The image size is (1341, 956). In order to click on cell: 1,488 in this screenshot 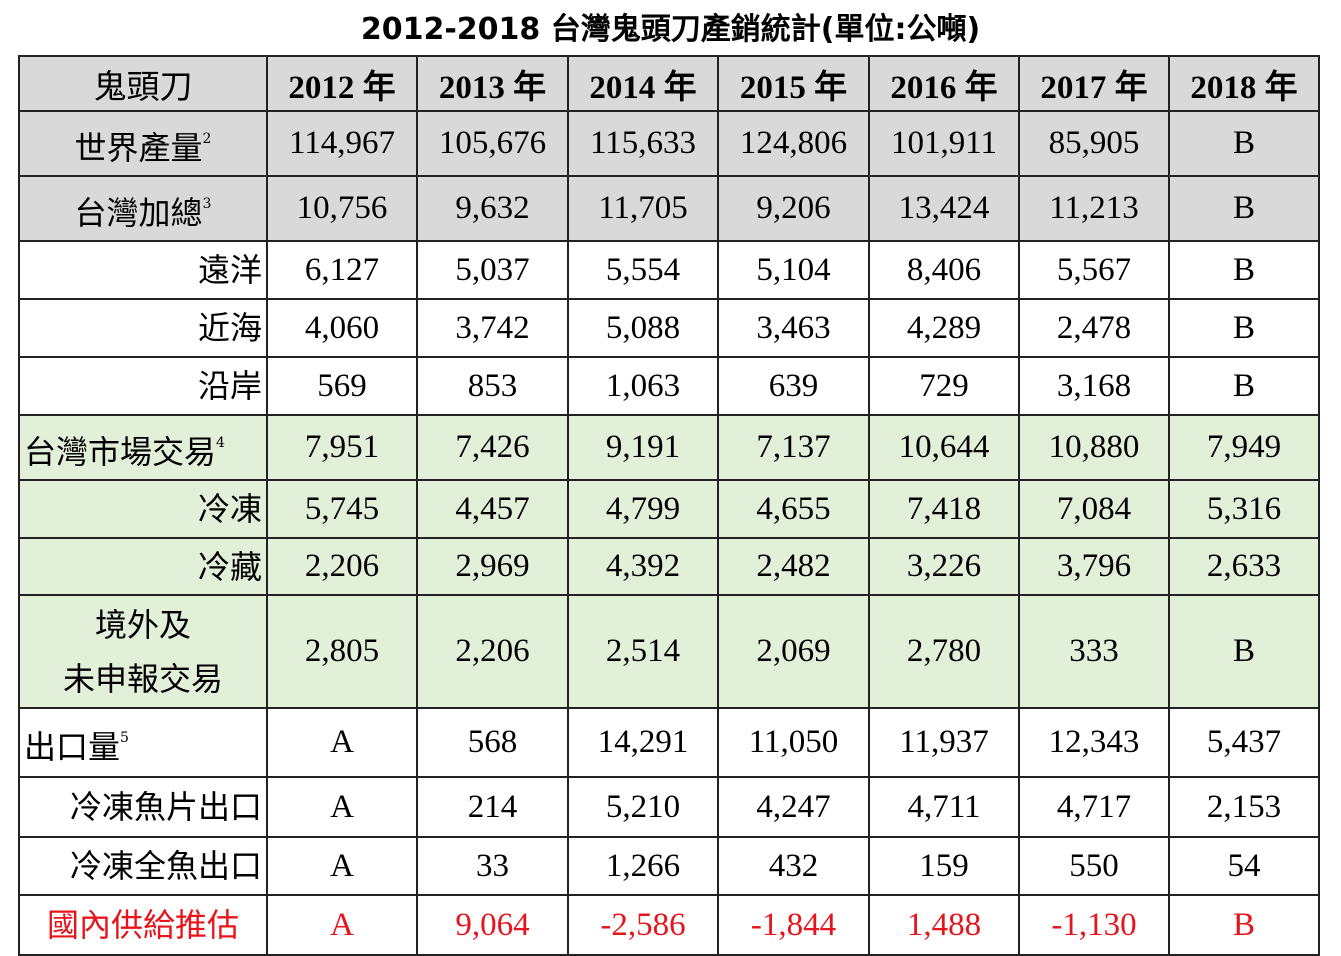, I will do `click(944, 925)`.